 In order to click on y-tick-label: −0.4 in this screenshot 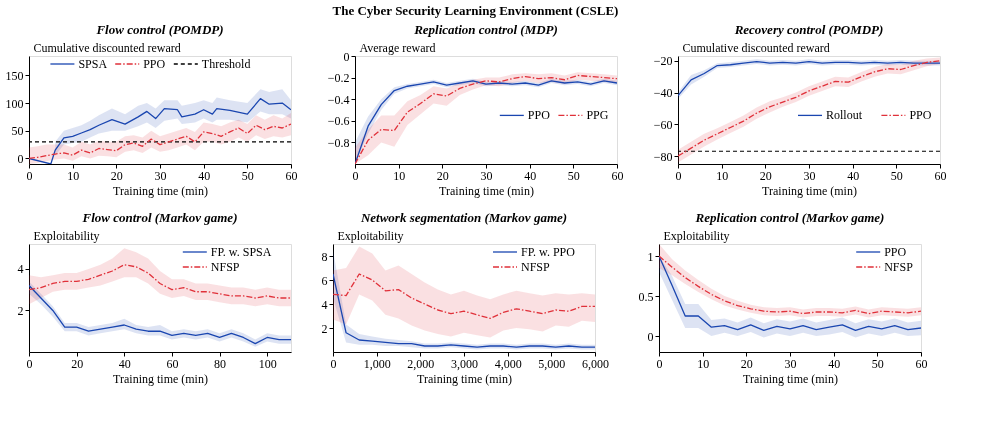, I will do `click(338, 99)`.